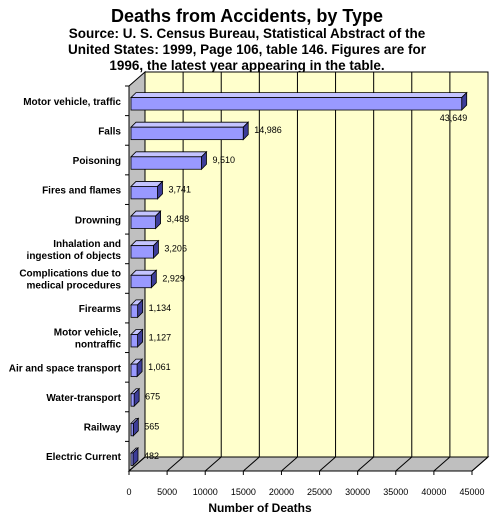 The height and width of the screenshot is (518, 494). What do you see at coordinates (308, 464) in the screenshot?
I see `plot-floor` at bounding box center [308, 464].